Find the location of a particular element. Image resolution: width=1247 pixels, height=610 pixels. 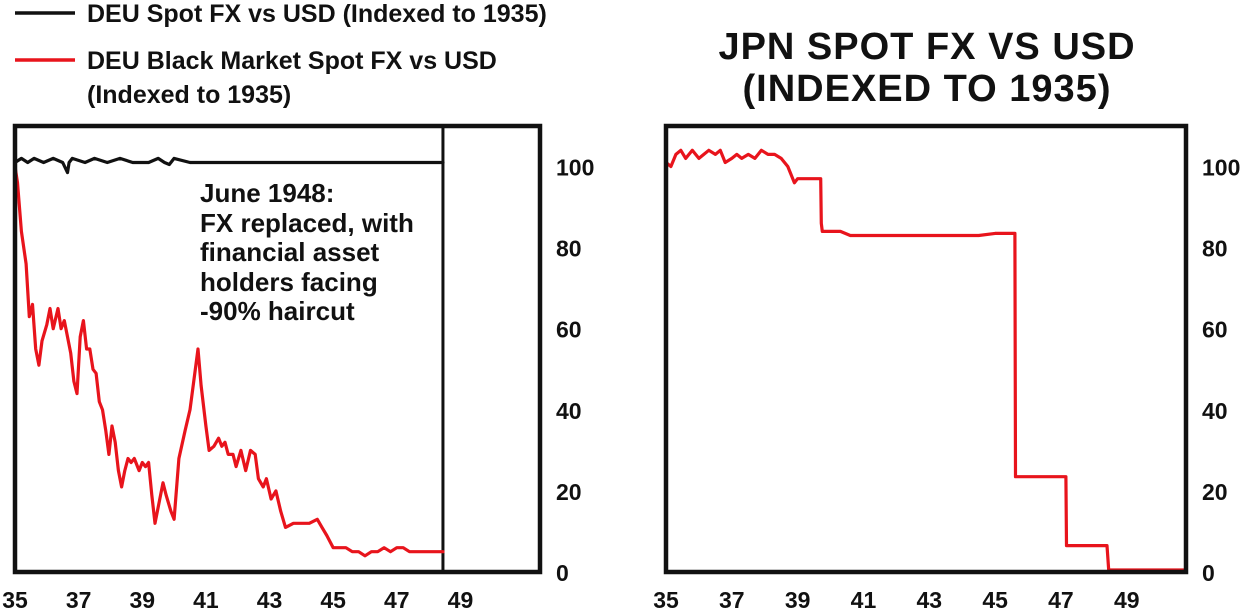

legend-label-deu-spot: DEU Spot FX vs USD (Indexed to 1935) is located at coordinates (317, 14).